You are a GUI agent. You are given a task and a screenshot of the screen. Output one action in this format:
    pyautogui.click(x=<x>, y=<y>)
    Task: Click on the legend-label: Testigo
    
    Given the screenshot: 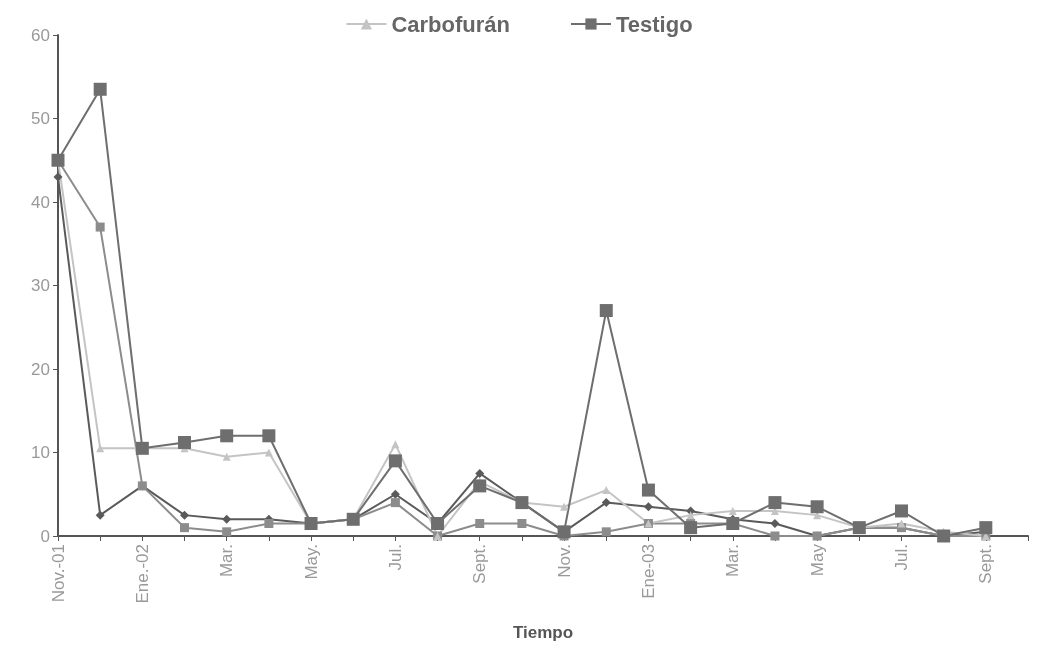 What is the action you would take?
    pyautogui.click(x=654, y=24)
    